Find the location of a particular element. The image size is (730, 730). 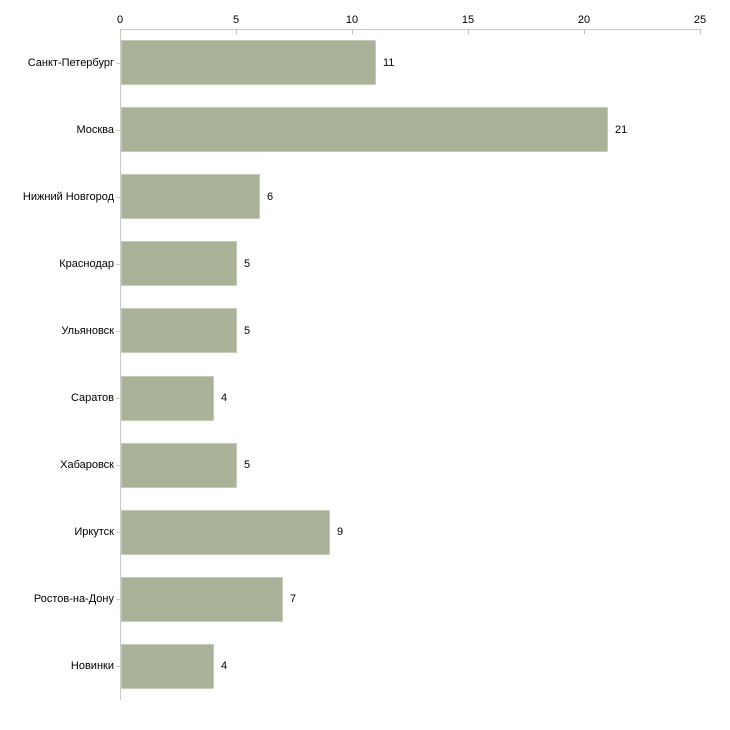

category-label: Москва is located at coordinates (95, 130).